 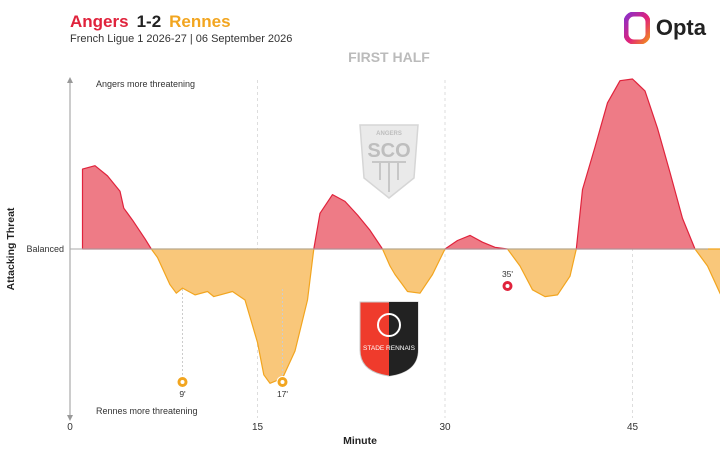 I want to click on x-axis-label: Minute, so click(x=360, y=441).